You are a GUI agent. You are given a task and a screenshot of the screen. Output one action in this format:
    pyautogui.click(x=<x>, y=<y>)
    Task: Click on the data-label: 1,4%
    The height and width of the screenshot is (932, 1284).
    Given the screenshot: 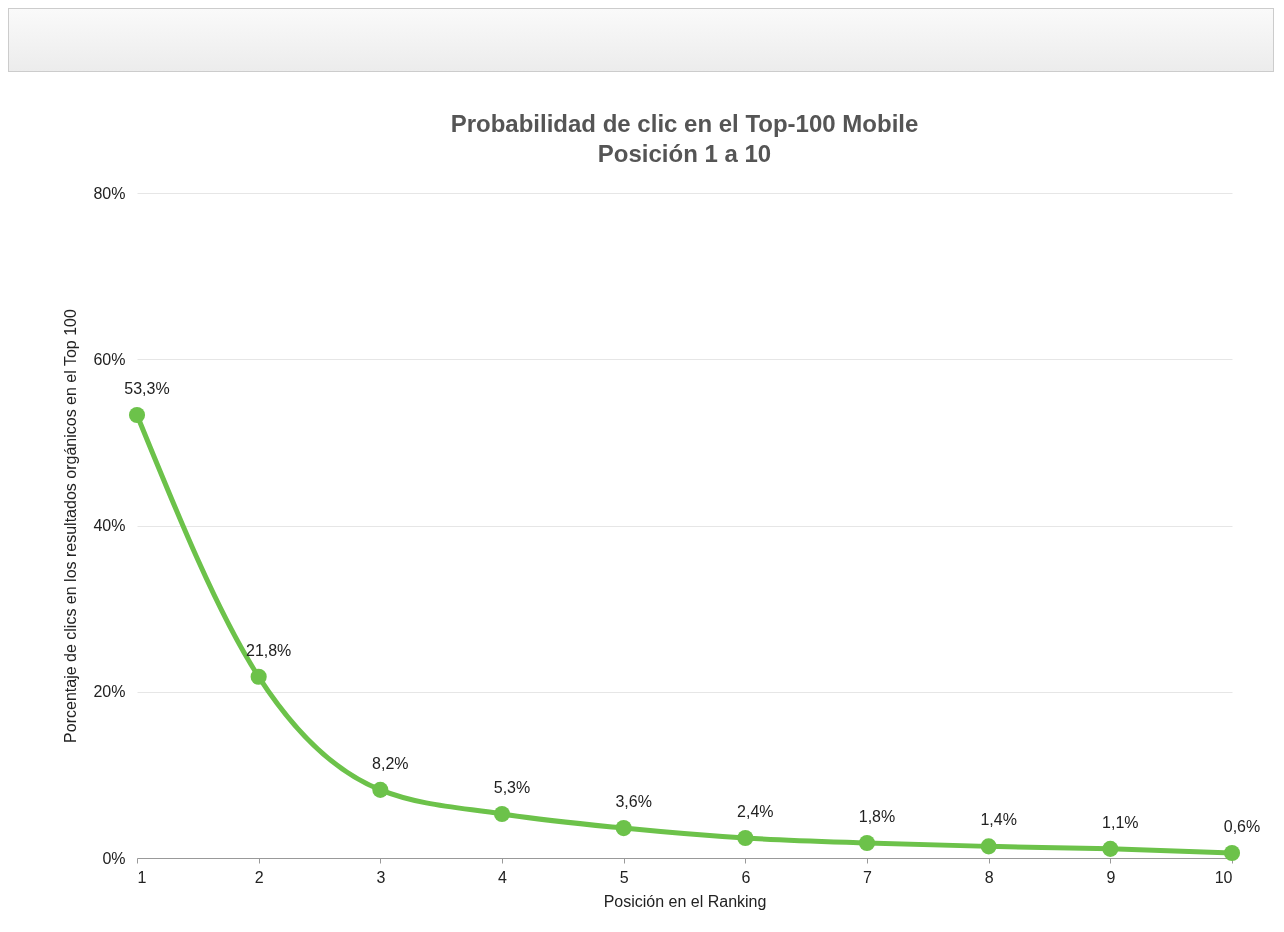 What is the action you would take?
    pyautogui.click(x=998, y=820)
    